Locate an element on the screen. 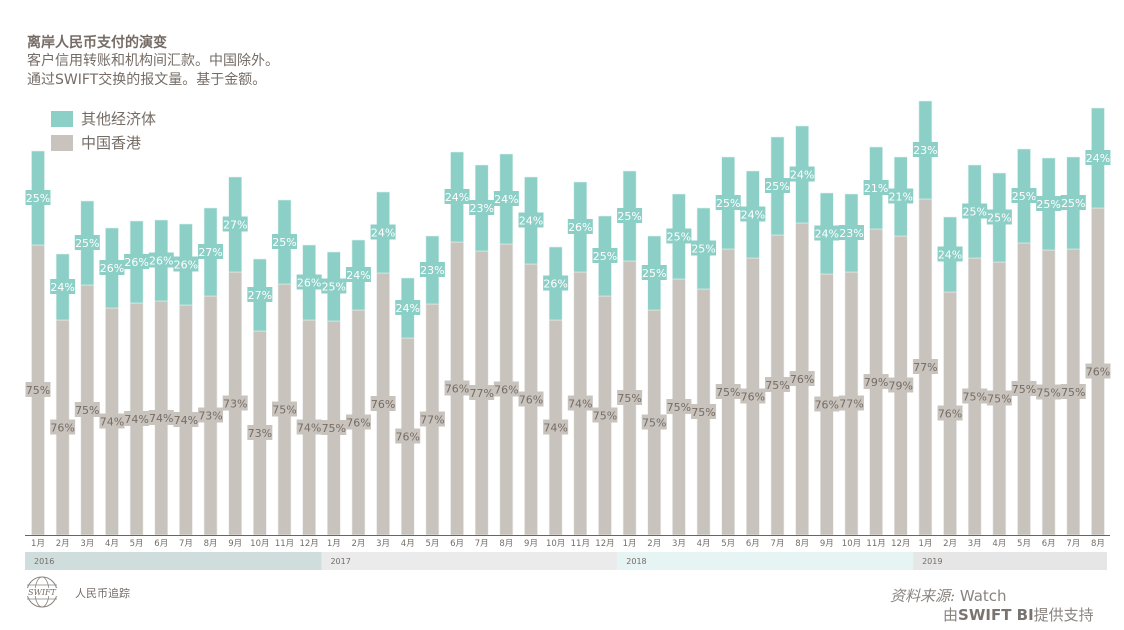 Image resolution: width=1124 pixels, height=630 pixels. chart-subtitle-line-1: 客户信用转账和机构间汇款。中国除外。 is located at coordinates (153, 61).